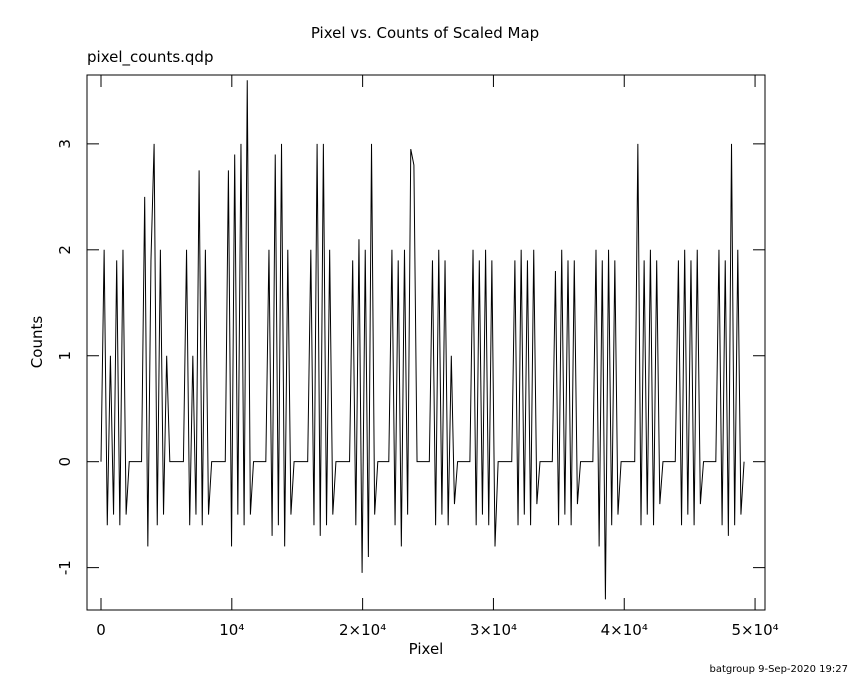  Describe the element at coordinates (426, 649) in the screenshot. I see `x-axis-label: Pixel` at that location.